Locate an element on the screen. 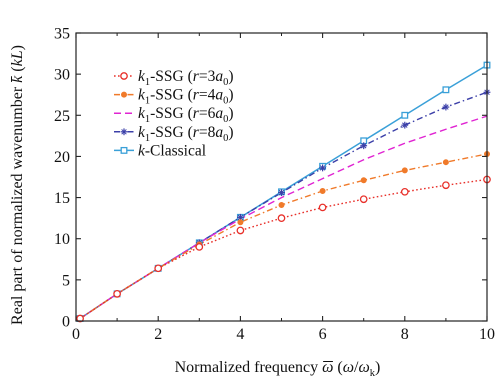 The image size is (496, 387). legend-item: k1-SSG (r=3a0) is located at coordinates (174, 78).